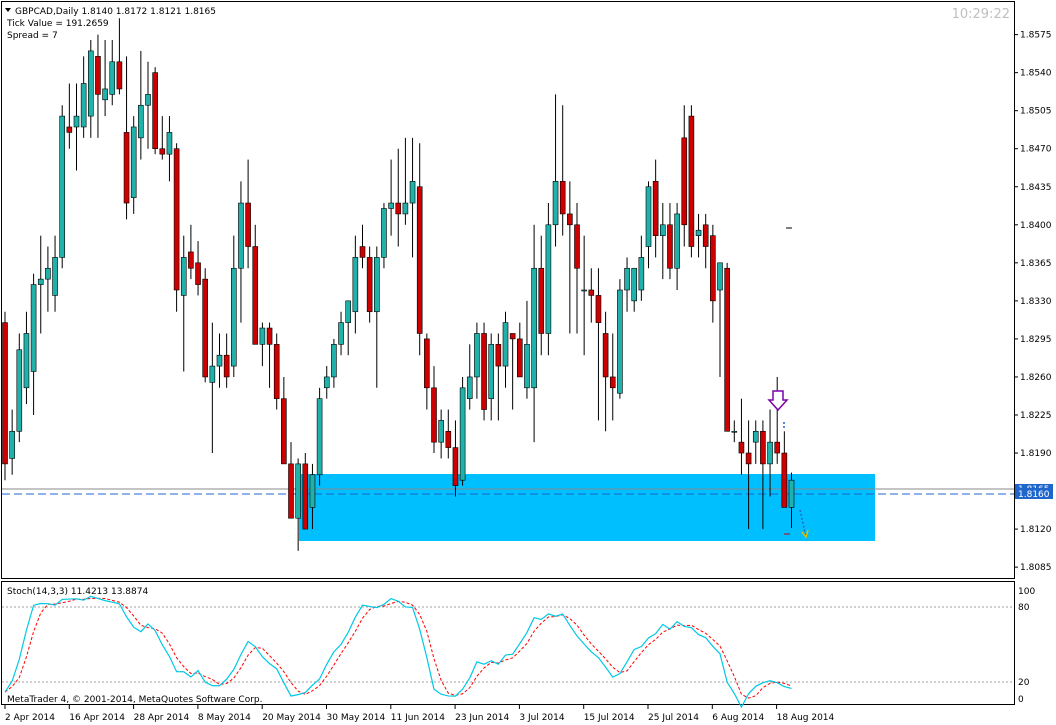 The image size is (1056, 725). I want to click on time-label: 18 Aug 2014, so click(806, 718).